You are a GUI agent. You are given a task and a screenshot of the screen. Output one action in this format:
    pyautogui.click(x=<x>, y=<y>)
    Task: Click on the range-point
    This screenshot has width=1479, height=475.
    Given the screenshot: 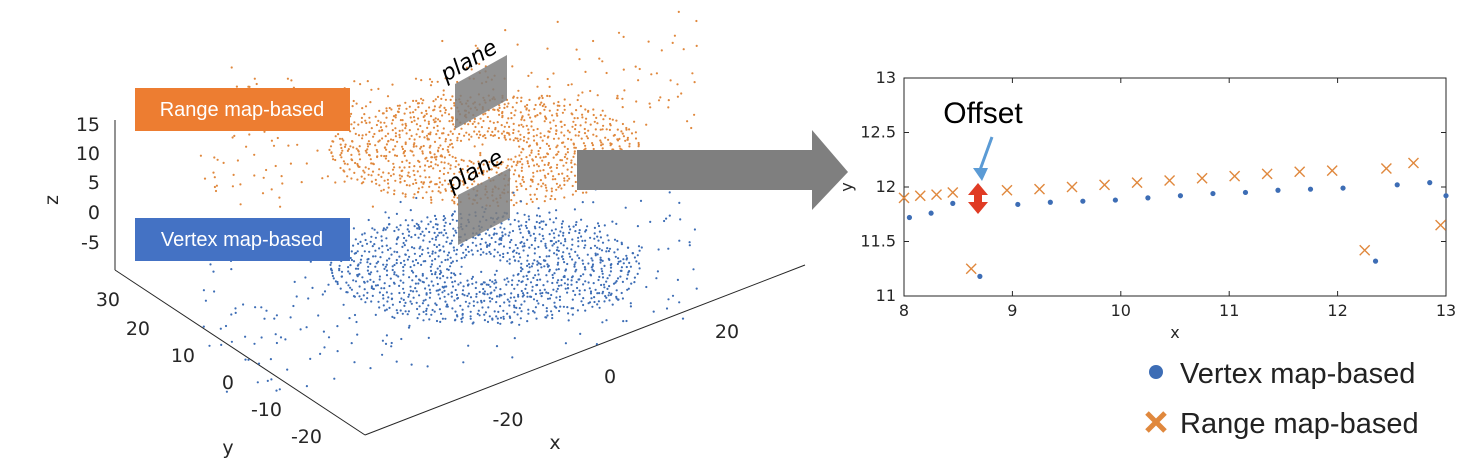 What is the action you would take?
    pyautogui.click(x=1300, y=172)
    